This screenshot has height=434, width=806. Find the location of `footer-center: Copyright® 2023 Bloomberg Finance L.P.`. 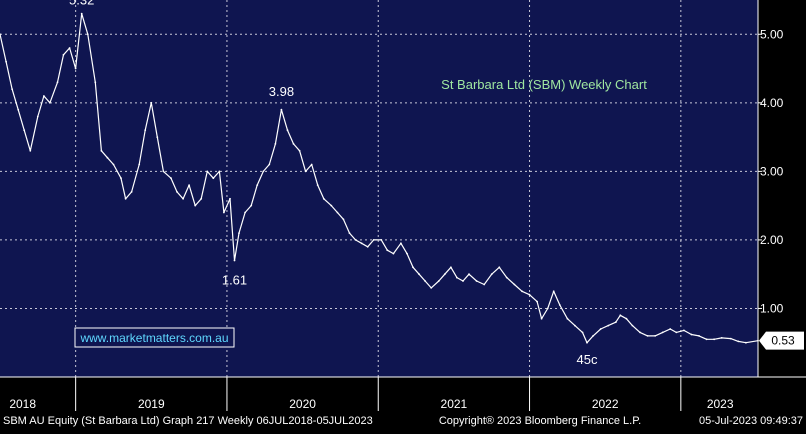

footer-center: Copyright® 2023 Bloomberg Finance L.P. is located at coordinates (540, 421).